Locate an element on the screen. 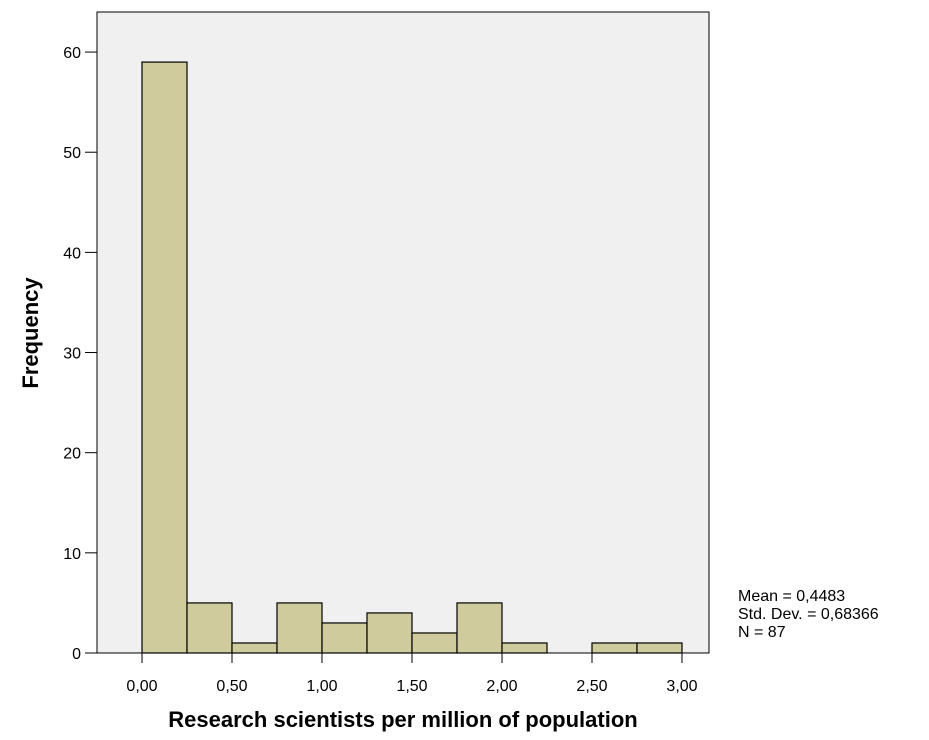 Image resolution: width=929 pixels, height=740 pixels. x-tick-label: 2,50 is located at coordinates (591, 686).